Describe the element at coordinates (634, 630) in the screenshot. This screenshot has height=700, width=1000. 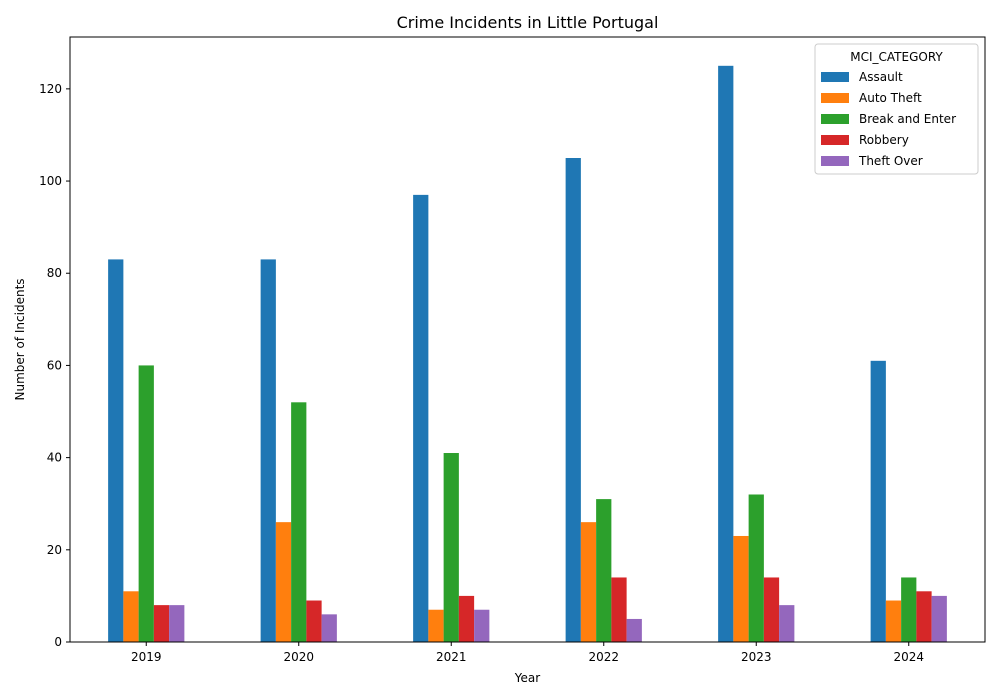
I see `bar-theft-over-2022` at that location.